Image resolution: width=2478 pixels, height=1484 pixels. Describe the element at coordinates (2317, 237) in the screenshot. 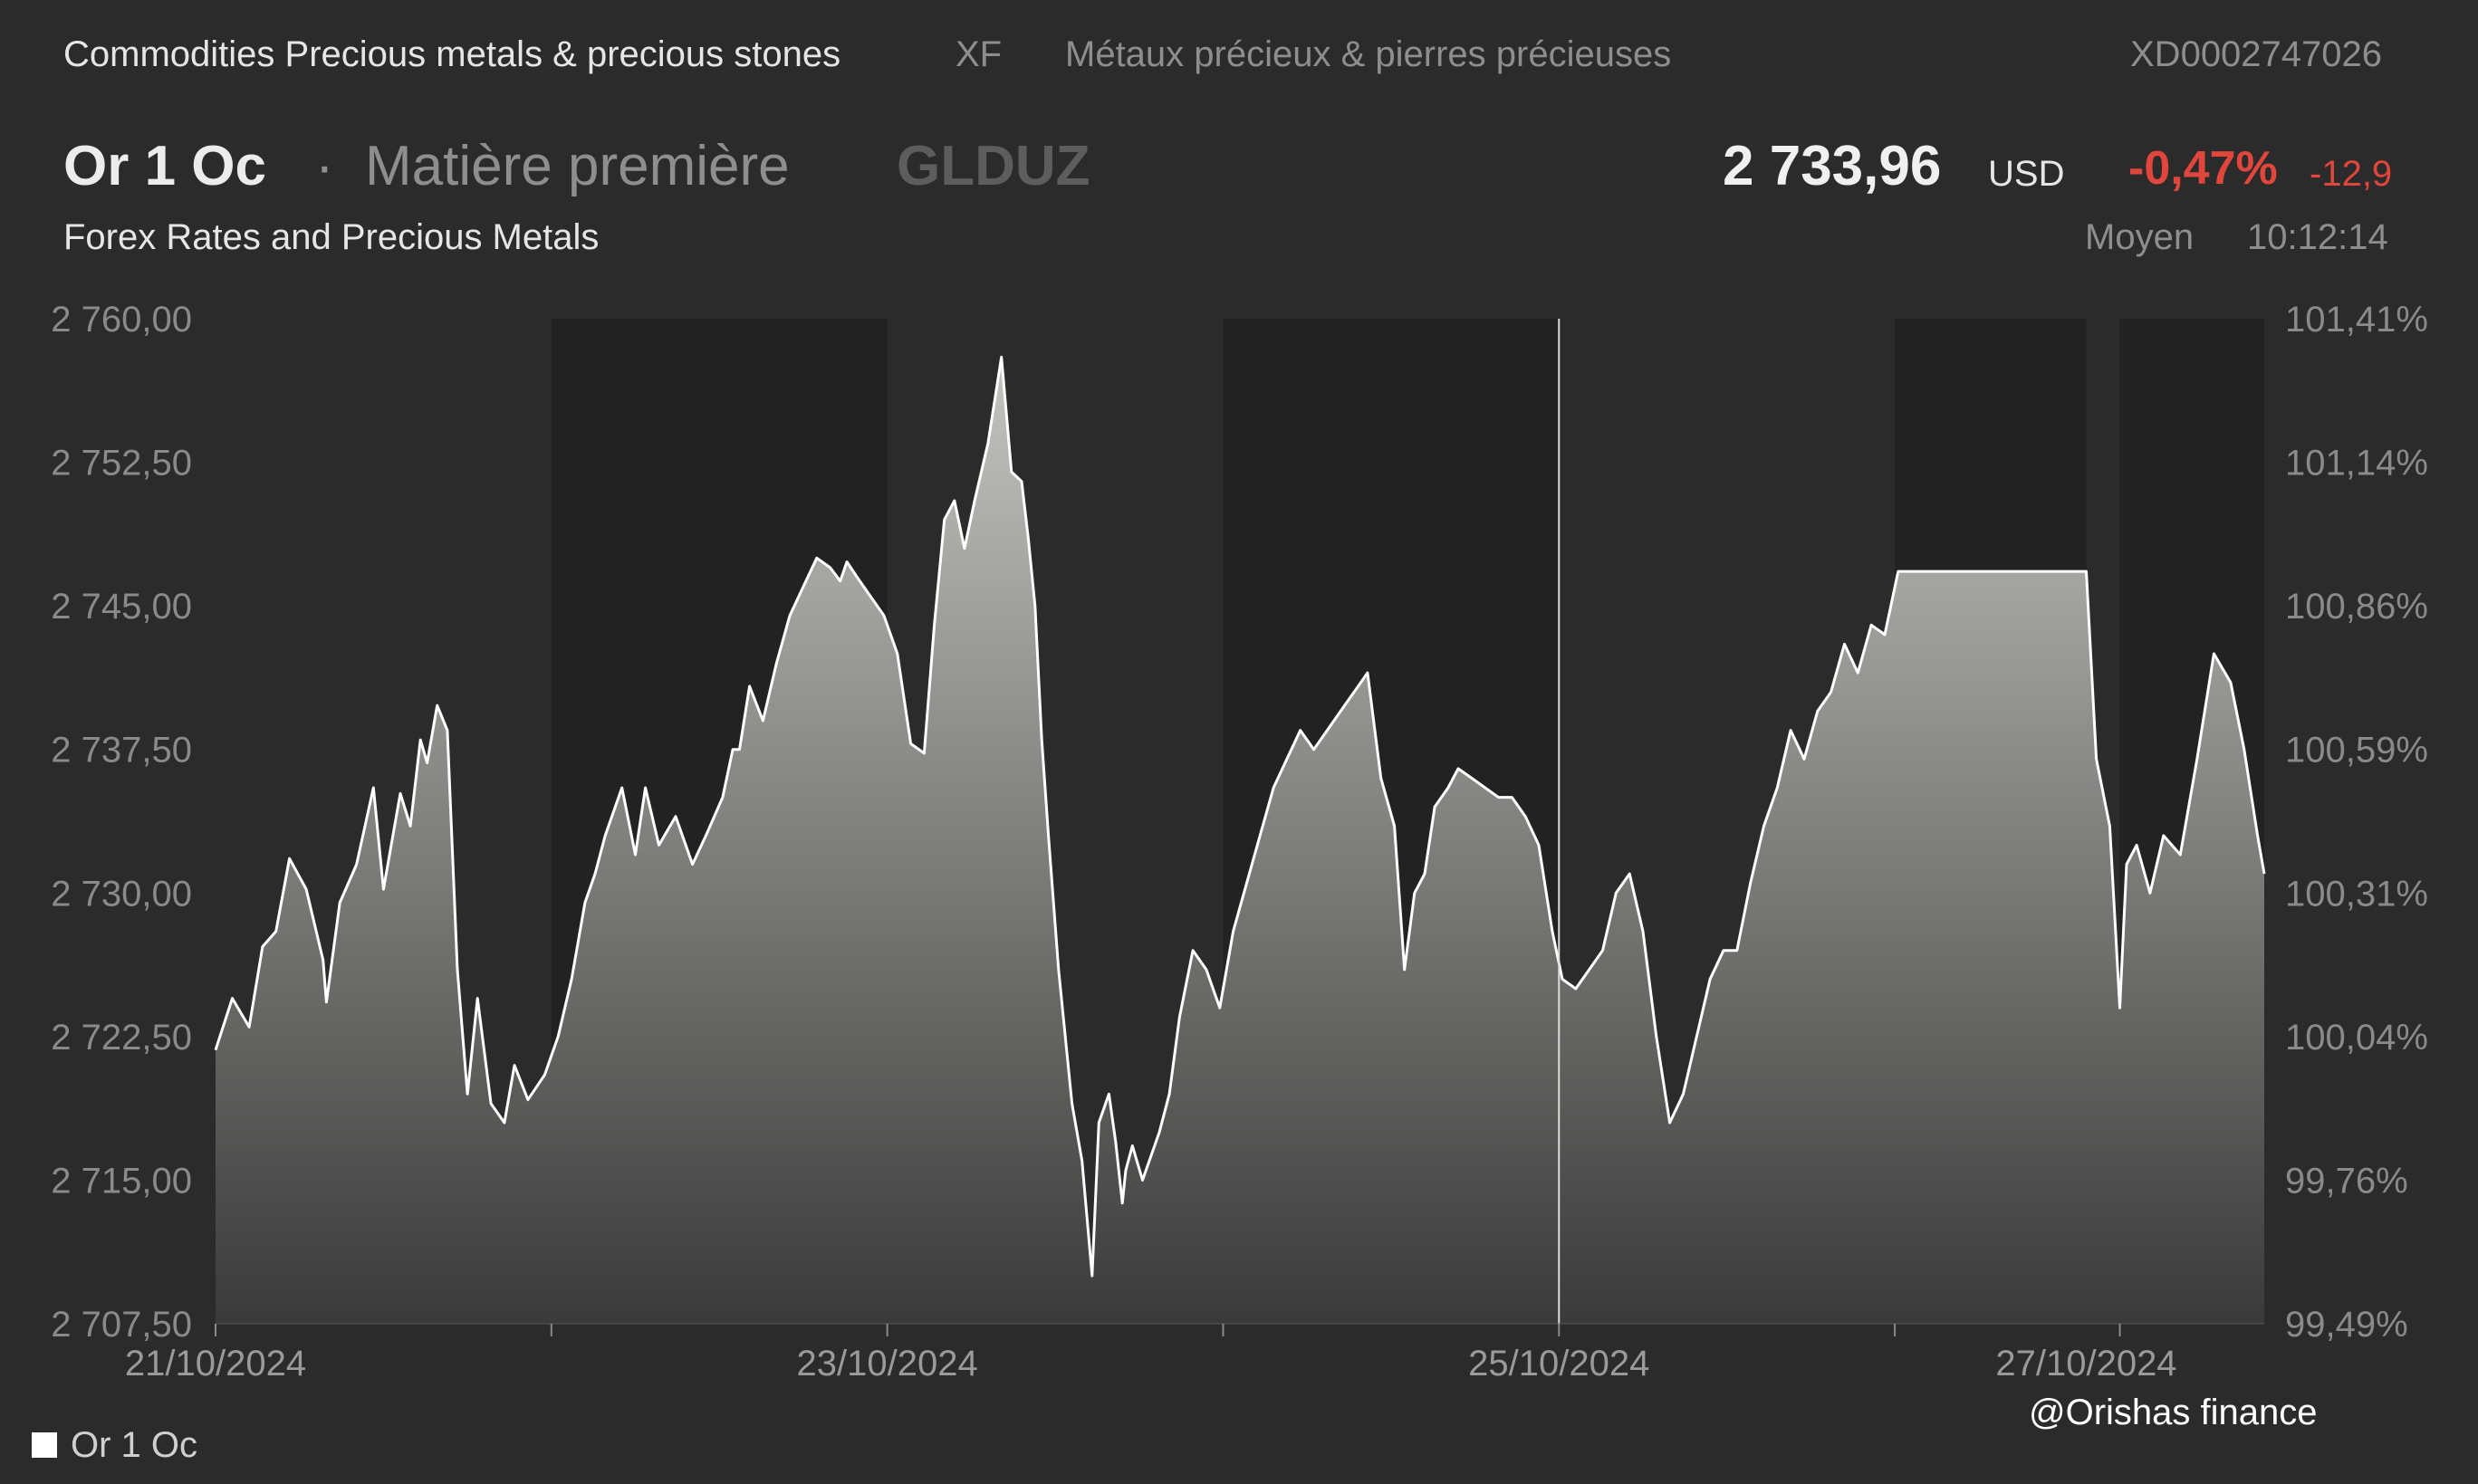

I see `quote-time: 10:12:14` at that location.